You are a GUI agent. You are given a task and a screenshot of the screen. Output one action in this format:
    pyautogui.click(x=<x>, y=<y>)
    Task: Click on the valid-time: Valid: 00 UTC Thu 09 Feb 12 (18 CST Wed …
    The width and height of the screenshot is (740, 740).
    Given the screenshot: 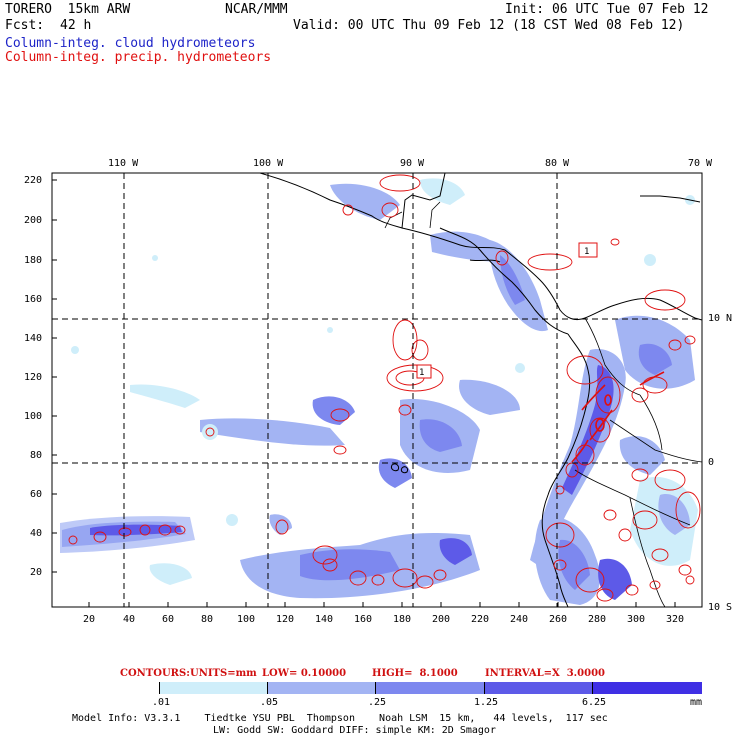 What is the action you would take?
    pyautogui.click(x=489, y=25)
    